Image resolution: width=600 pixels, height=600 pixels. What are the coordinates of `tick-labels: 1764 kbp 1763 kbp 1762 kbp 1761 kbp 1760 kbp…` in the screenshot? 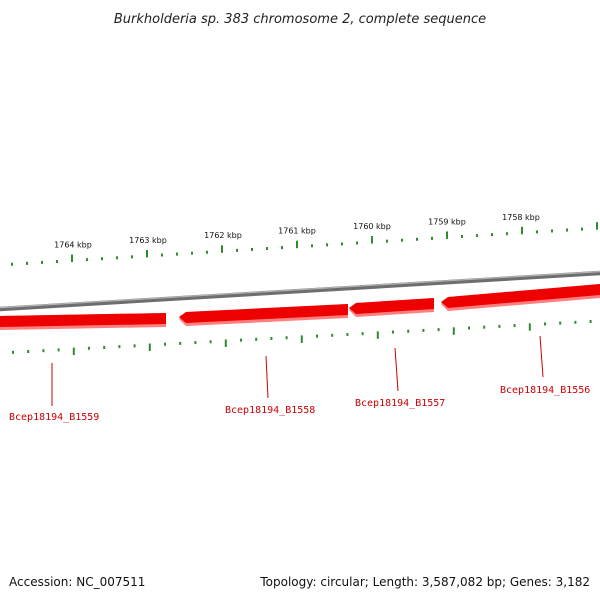 It's located at (297, 231).